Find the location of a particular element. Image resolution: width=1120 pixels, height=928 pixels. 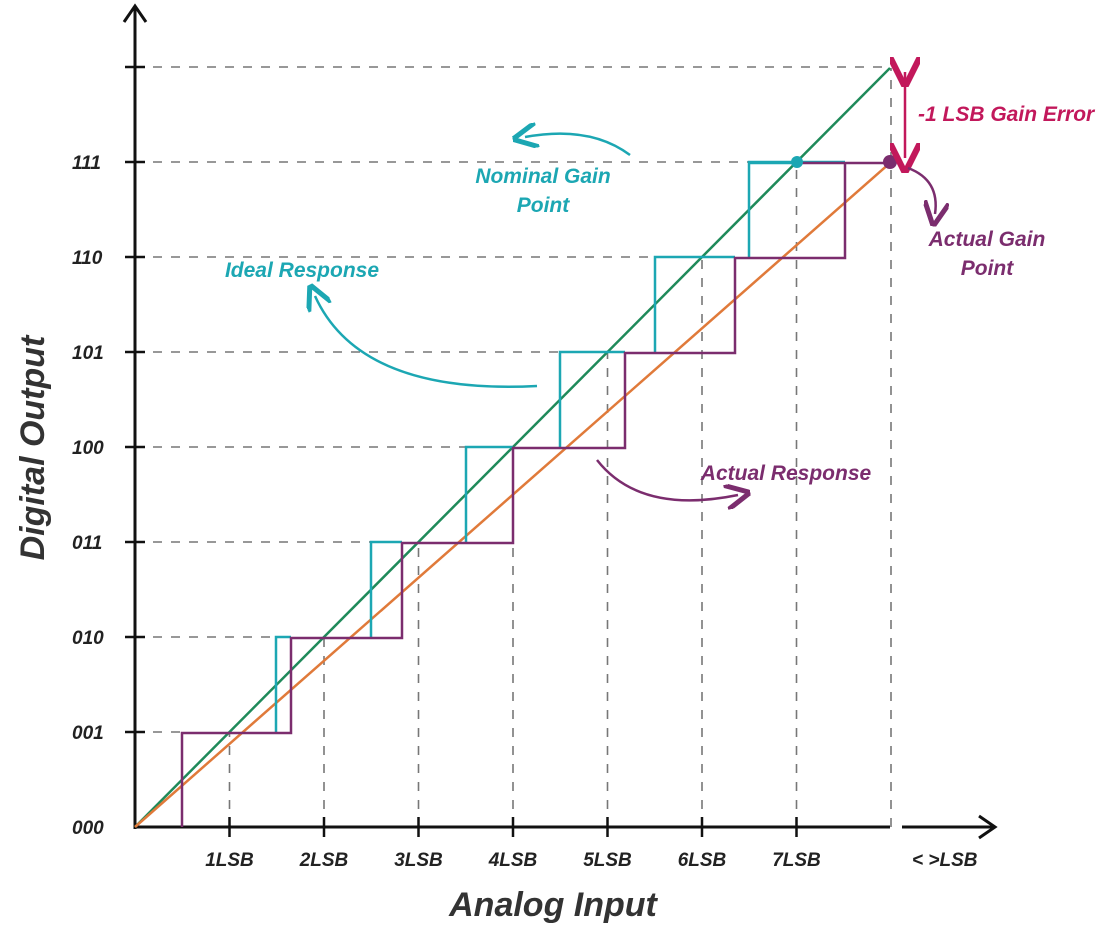

nominal-gain-label-1: Nominal Gain is located at coordinates (542, 176).